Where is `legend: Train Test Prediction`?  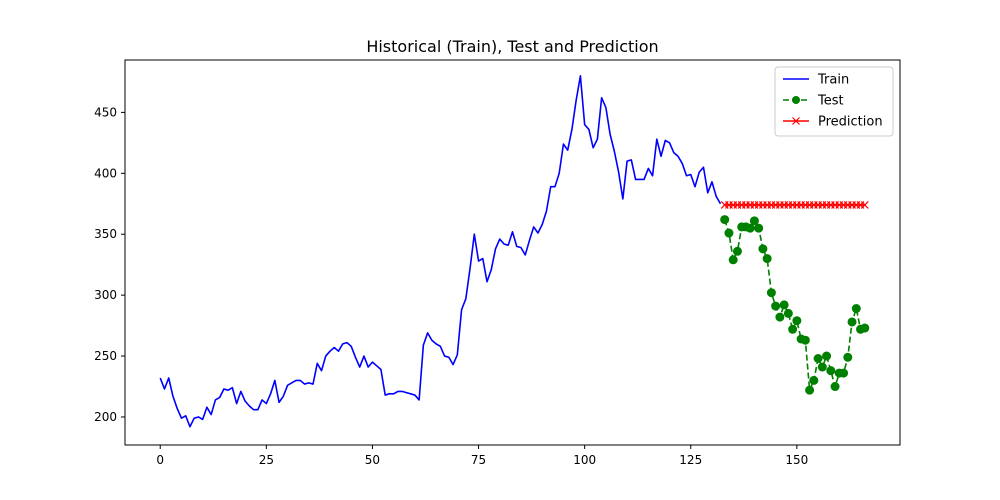 legend: Train Test Prediction is located at coordinates (834, 101).